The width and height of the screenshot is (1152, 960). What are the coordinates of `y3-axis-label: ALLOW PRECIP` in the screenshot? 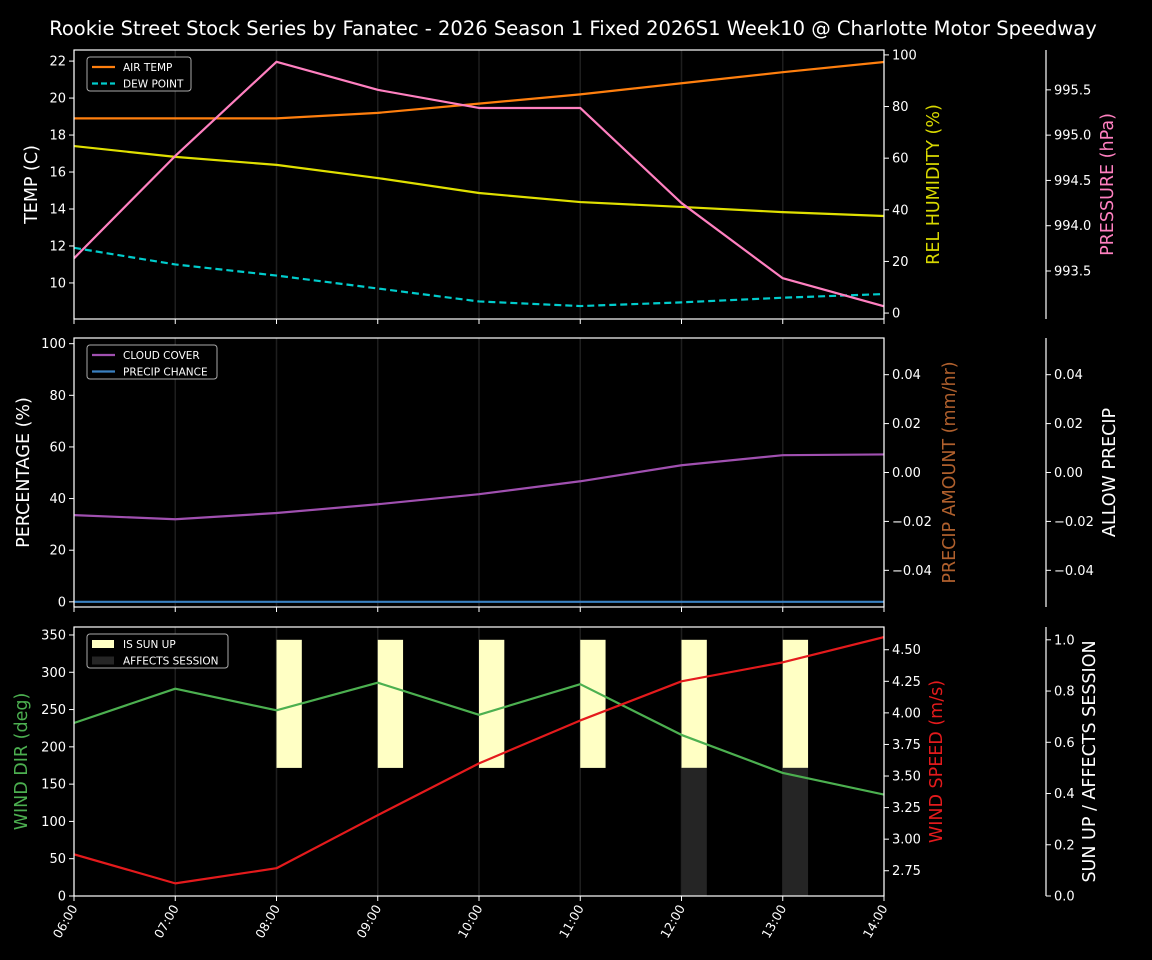 It's located at (1110, 472).